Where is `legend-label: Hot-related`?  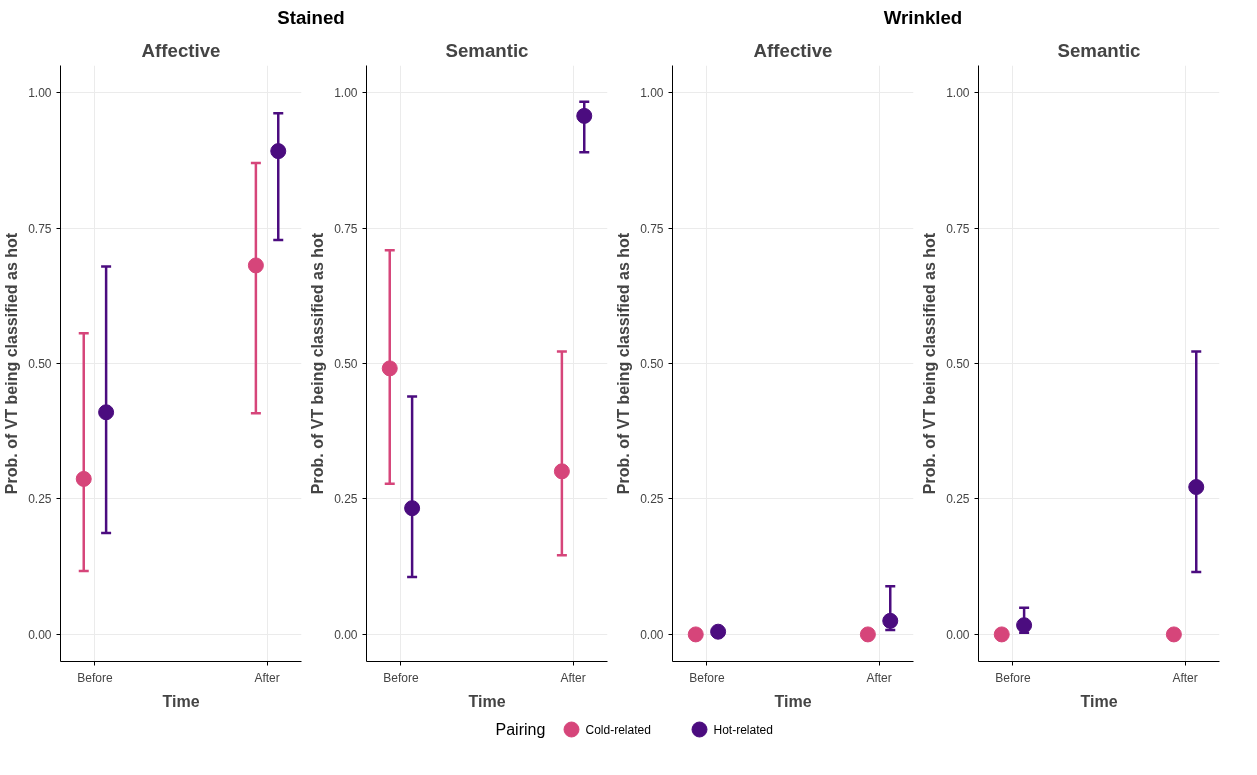
legend-label: Hot-related is located at coordinates (743, 729).